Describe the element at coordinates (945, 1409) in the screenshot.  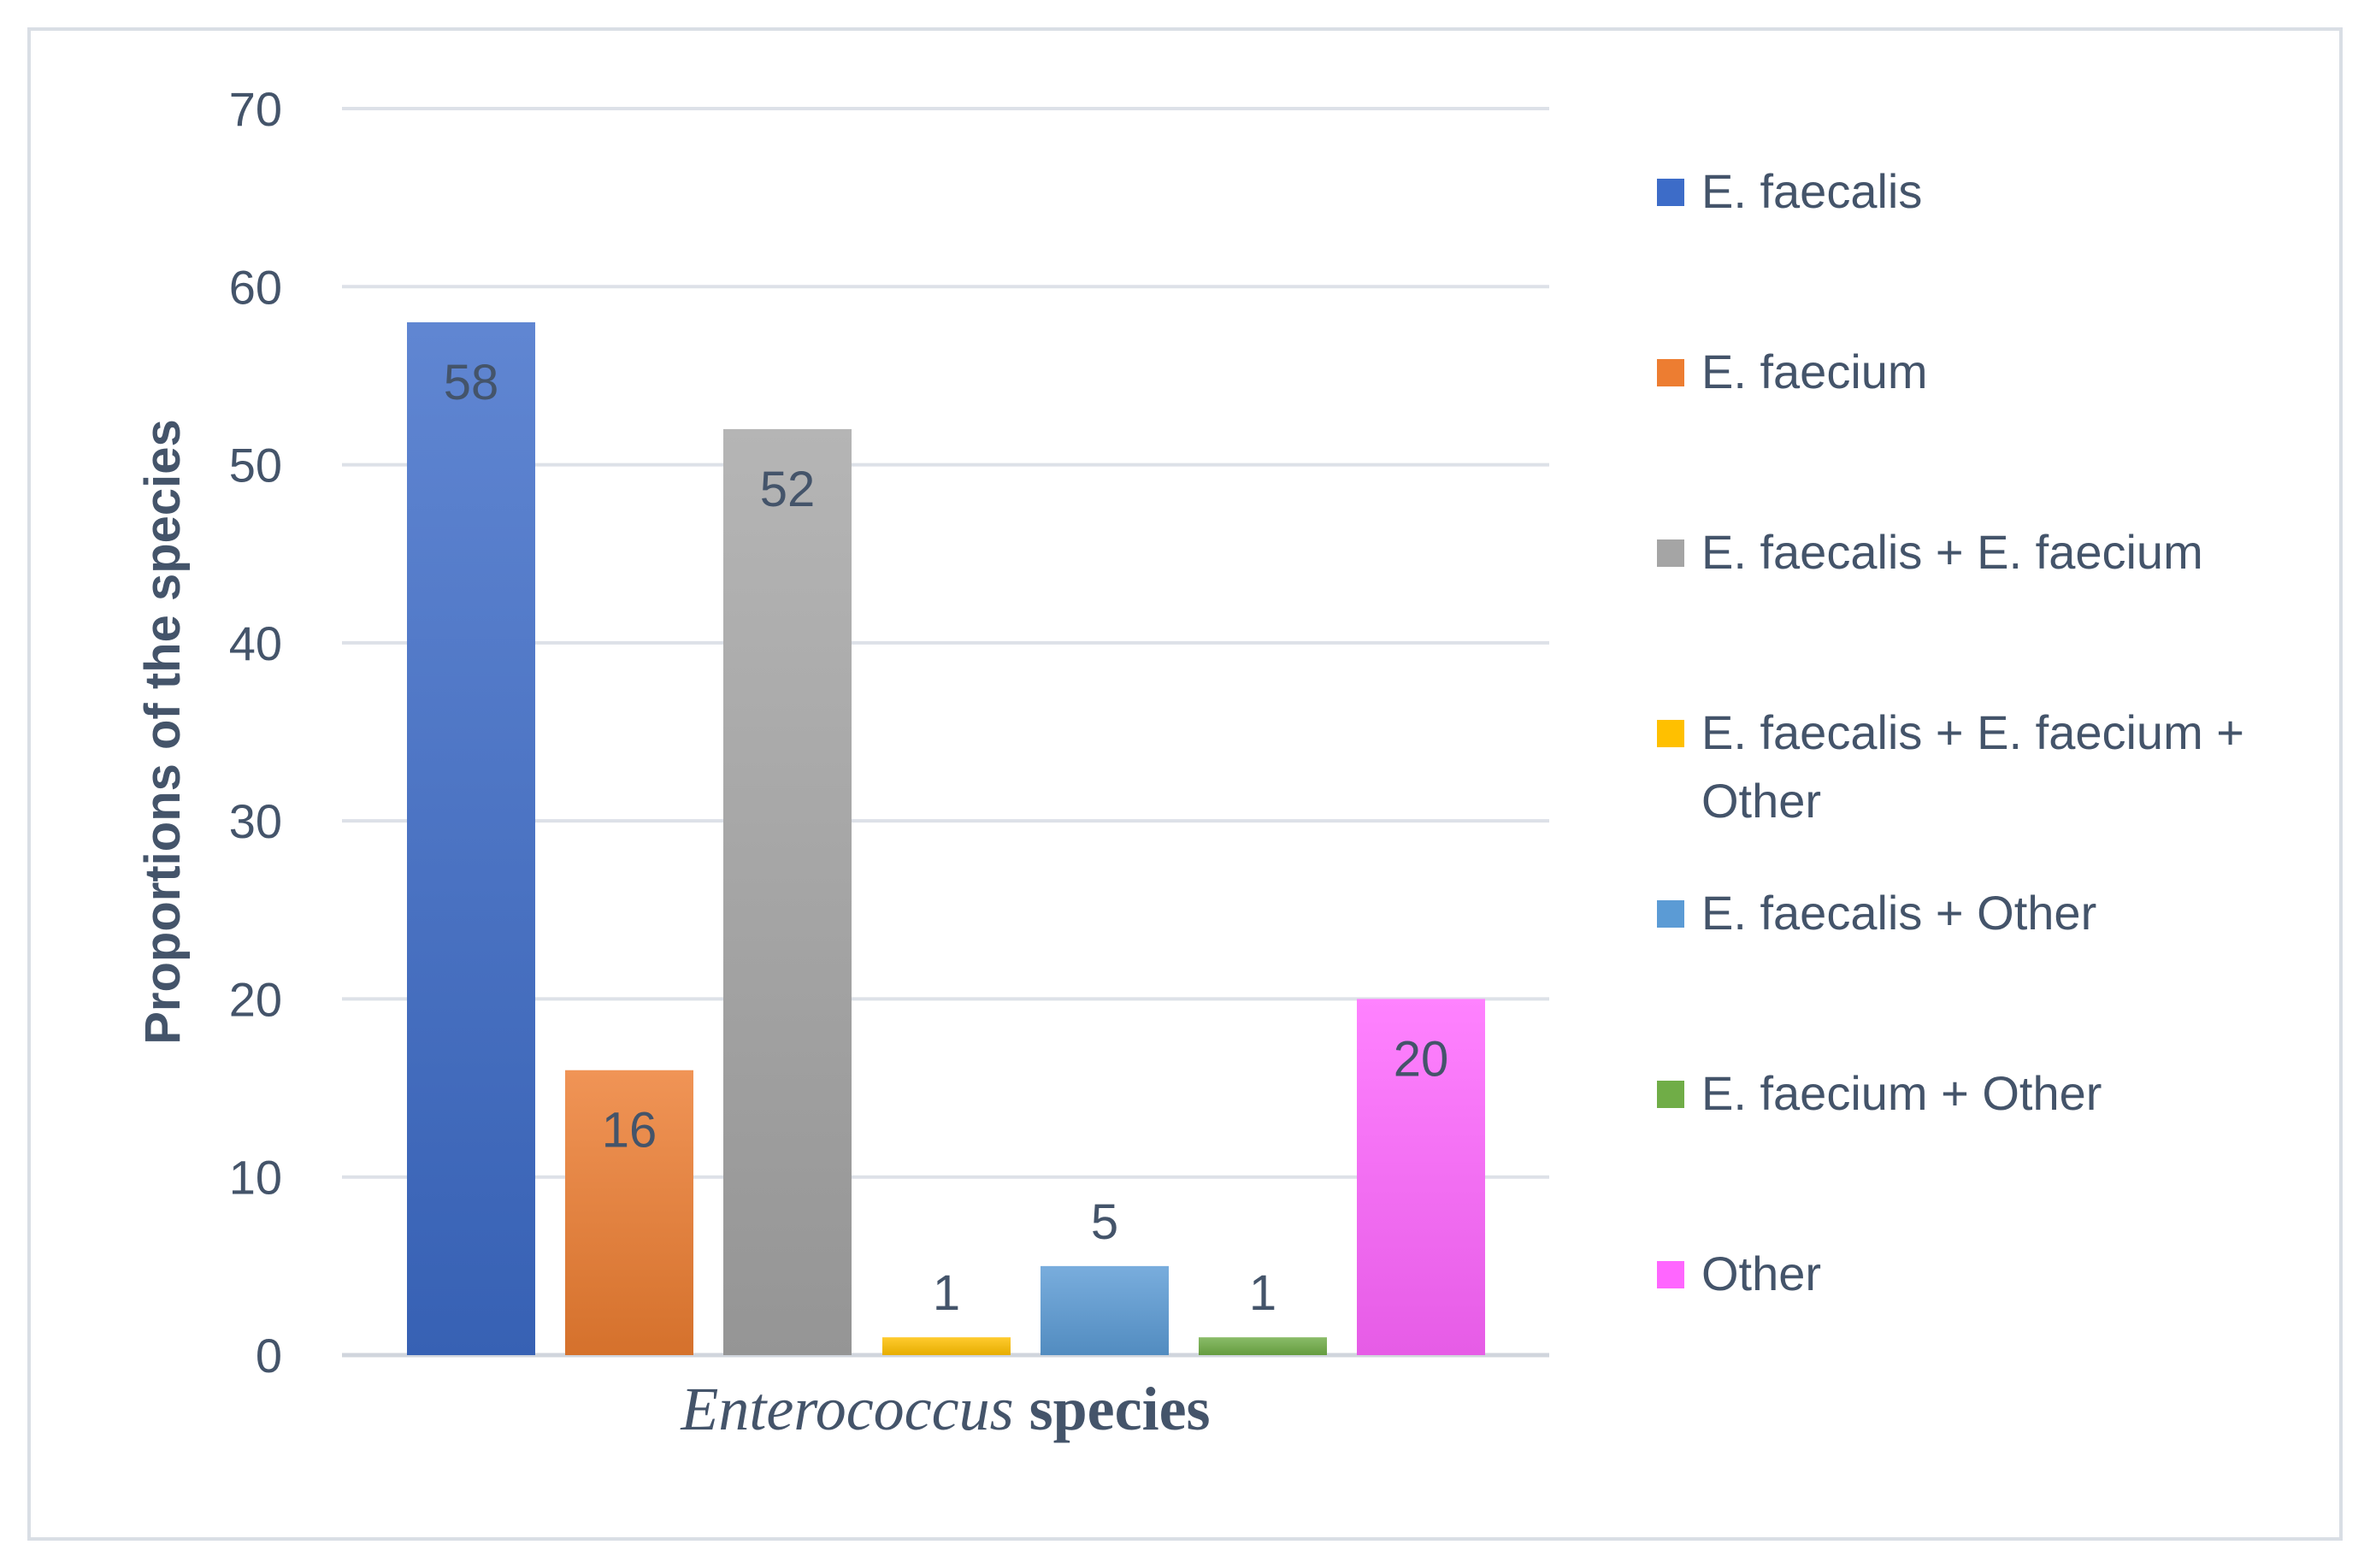
I see `x-axis-title: Enterococcus species` at that location.